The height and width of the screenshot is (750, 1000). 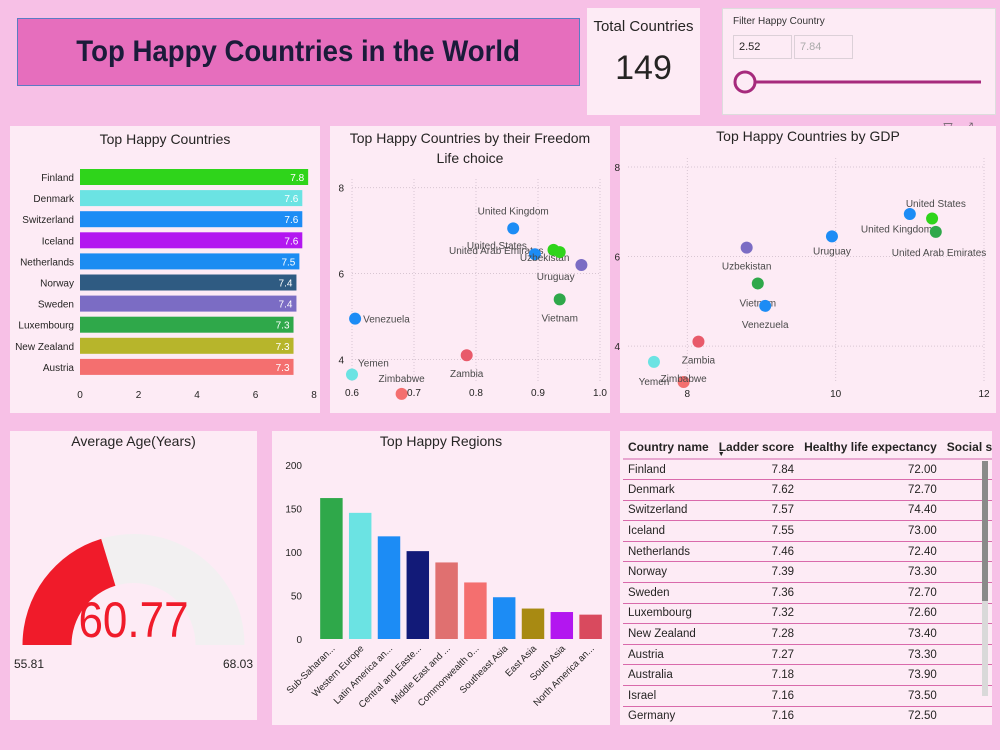 What do you see at coordinates (188, 282) in the screenshot?
I see `bar-norway` at bounding box center [188, 282].